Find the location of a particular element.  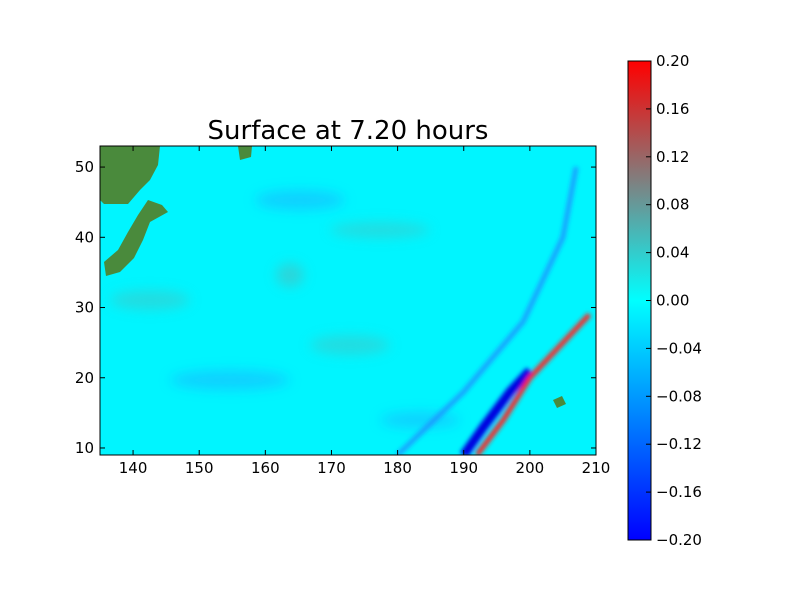

x-tick-label: 170 is located at coordinates (331, 468).